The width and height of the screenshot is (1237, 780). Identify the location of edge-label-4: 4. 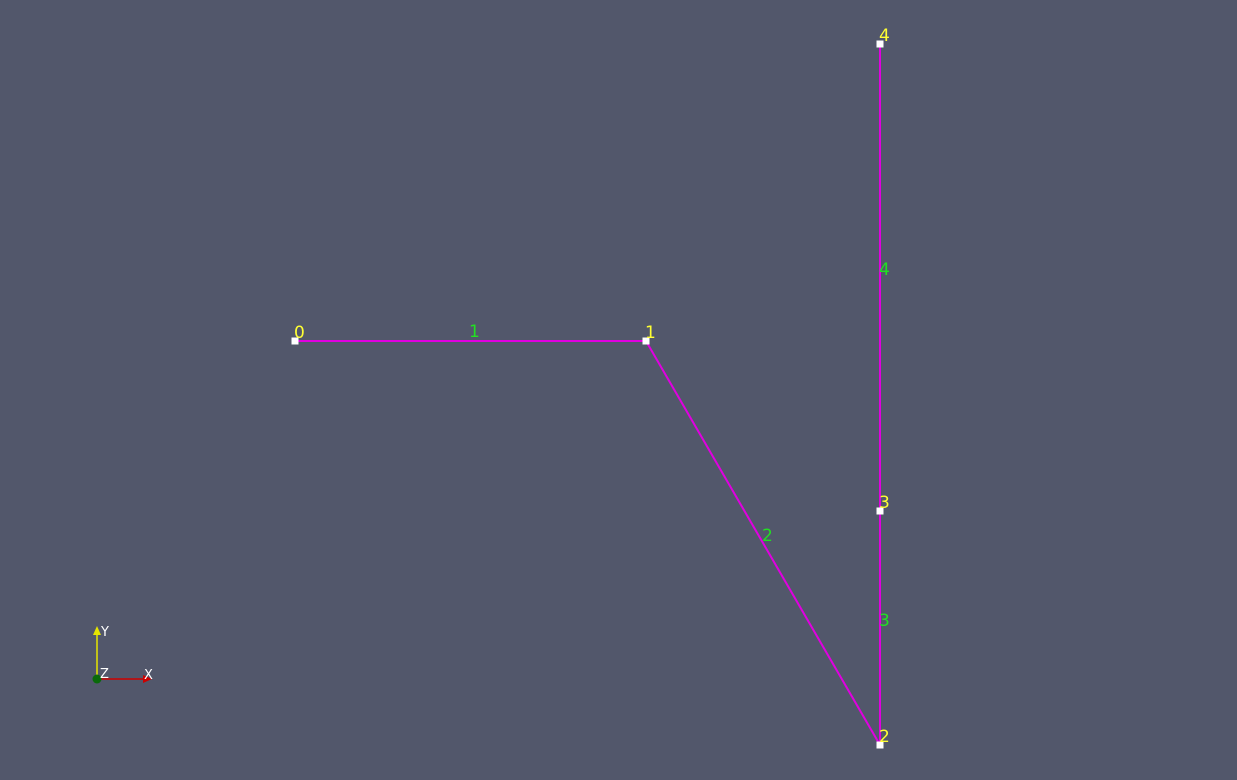
(884, 270).